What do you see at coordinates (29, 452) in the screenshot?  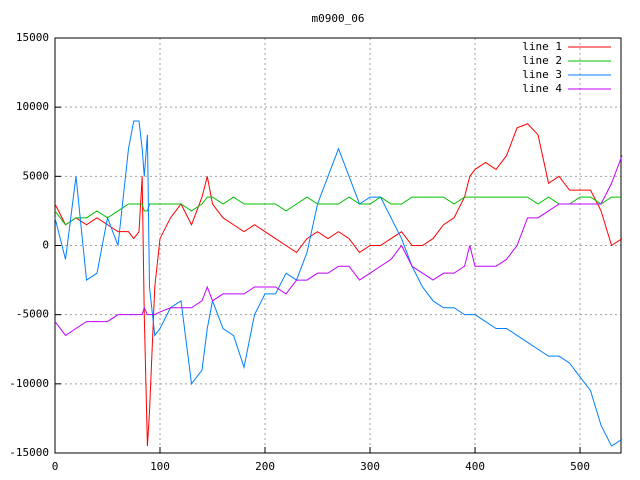 I see `y-tick-label: -15000` at bounding box center [29, 452].